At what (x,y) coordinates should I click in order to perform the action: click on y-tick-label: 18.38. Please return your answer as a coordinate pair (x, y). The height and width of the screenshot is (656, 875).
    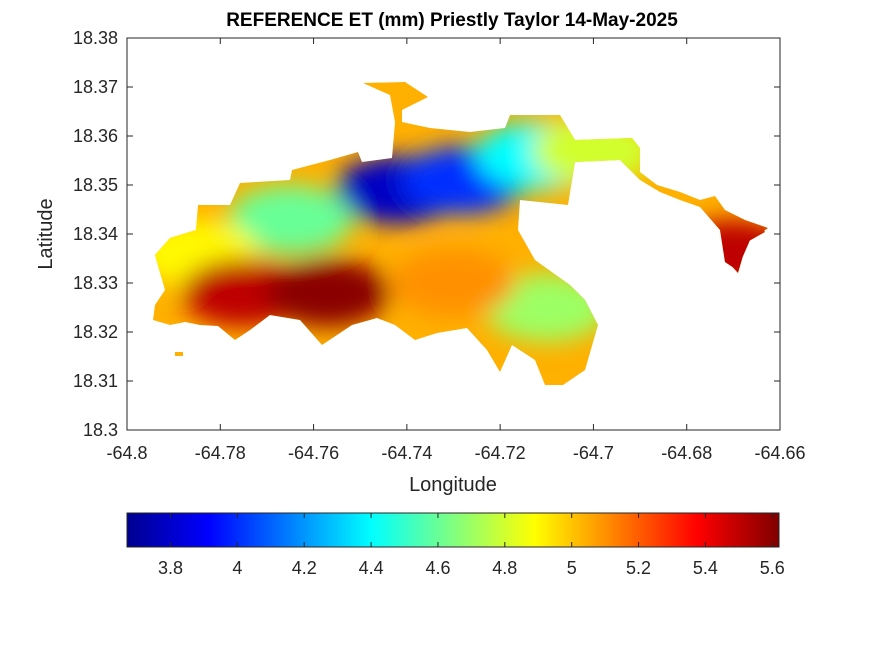
    Looking at the image, I should click on (95, 38).